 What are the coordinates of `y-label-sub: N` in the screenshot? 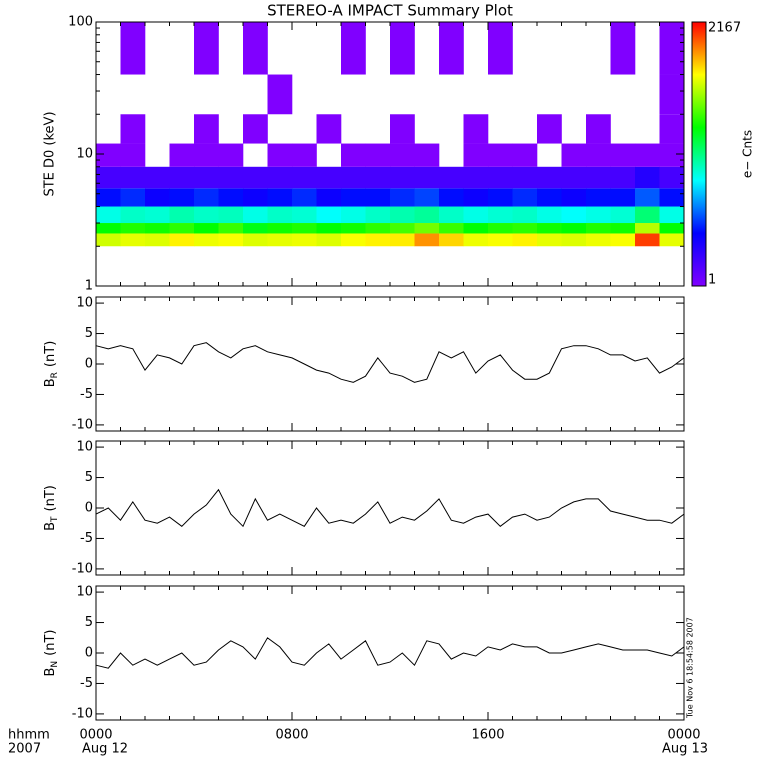 It's located at (55, 664).